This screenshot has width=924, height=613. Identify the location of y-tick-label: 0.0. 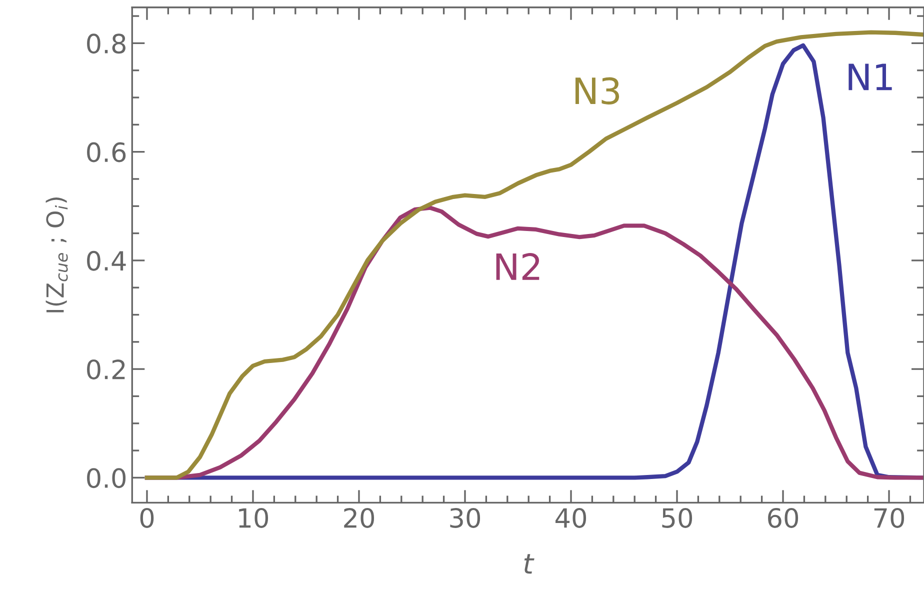
(106, 478).